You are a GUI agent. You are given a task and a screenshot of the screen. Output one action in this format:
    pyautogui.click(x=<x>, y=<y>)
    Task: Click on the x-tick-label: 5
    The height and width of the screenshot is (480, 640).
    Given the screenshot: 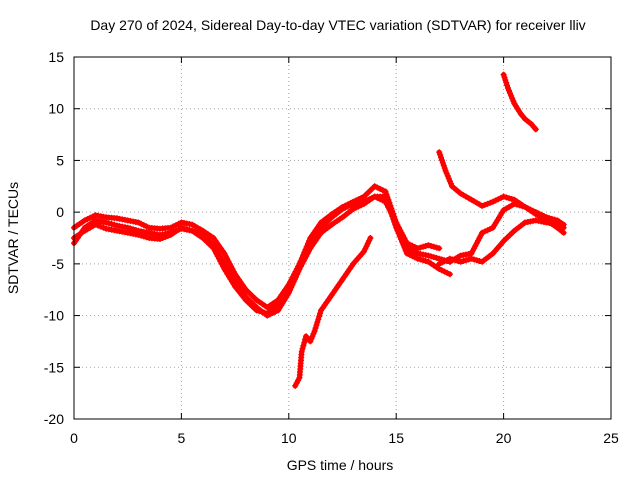 What is the action you would take?
    pyautogui.click(x=182, y=438)
    